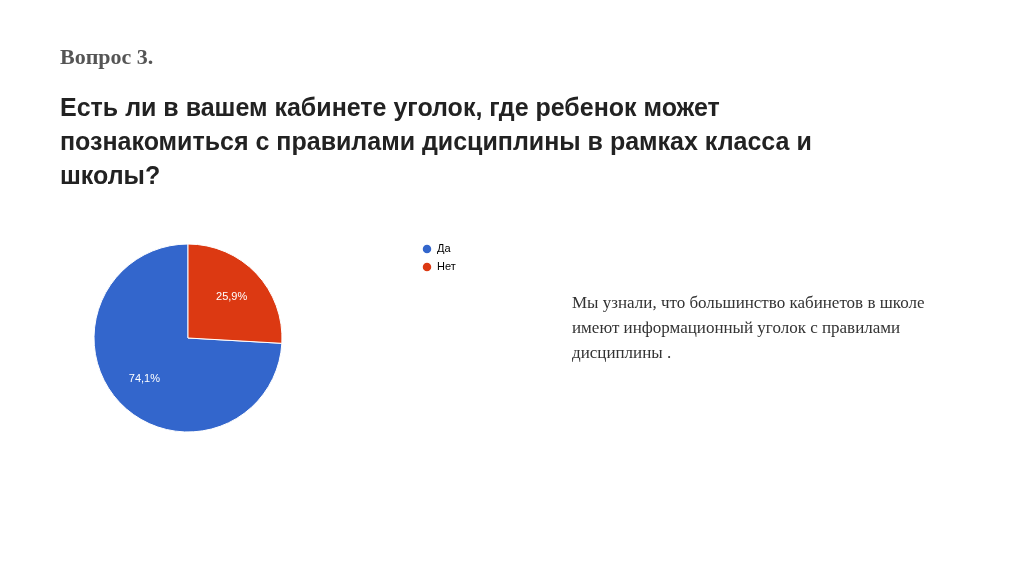 The height and width of the screenshot is (576, 1024). I want to click on data-label: 25,9%, so click(232, 295).